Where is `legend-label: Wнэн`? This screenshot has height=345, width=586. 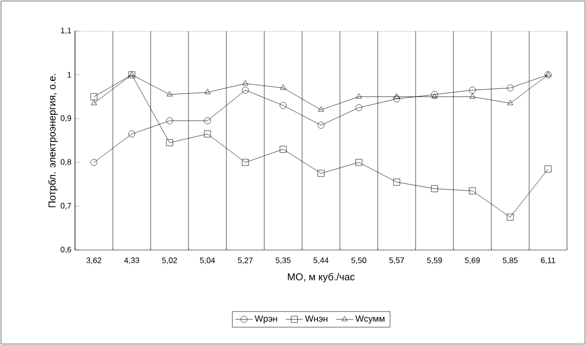
legend-label: Wнэн is located at coordinates (316, 319).